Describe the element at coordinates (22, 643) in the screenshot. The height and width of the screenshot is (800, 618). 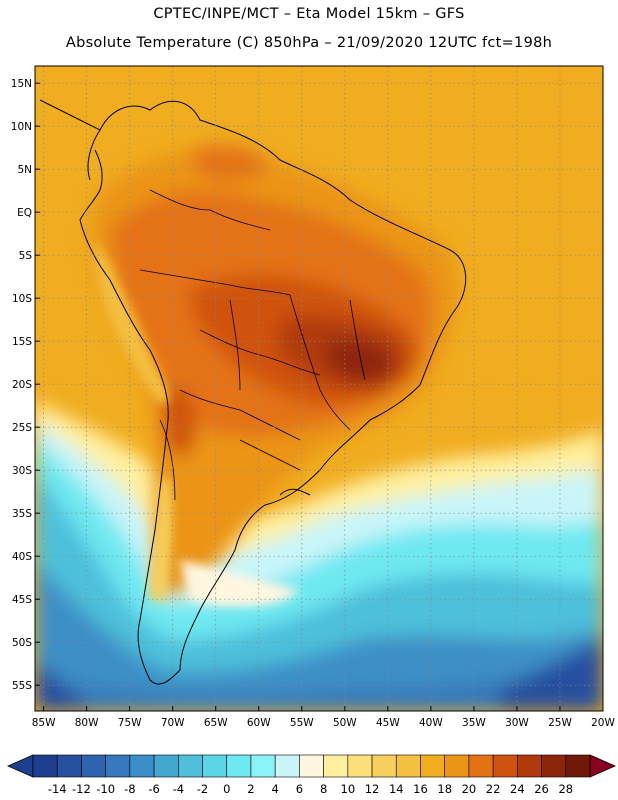
I see `lat-tick-label: 50S` at that location.